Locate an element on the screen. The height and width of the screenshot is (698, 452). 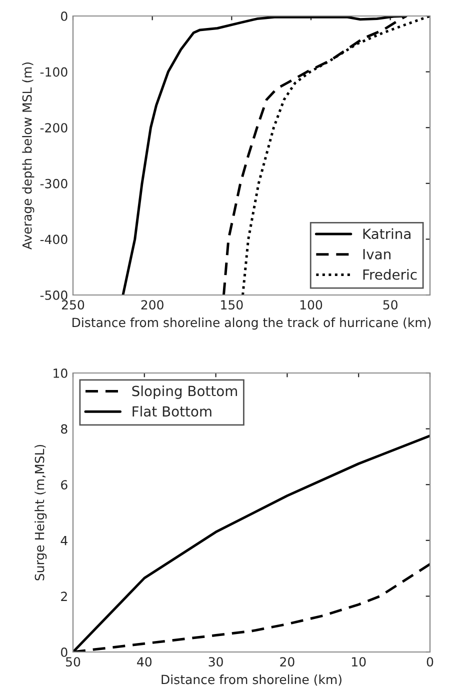
x-axis-title: Distance from shoreline along the track of hurricane (km) is located at coordinates (251, 324).